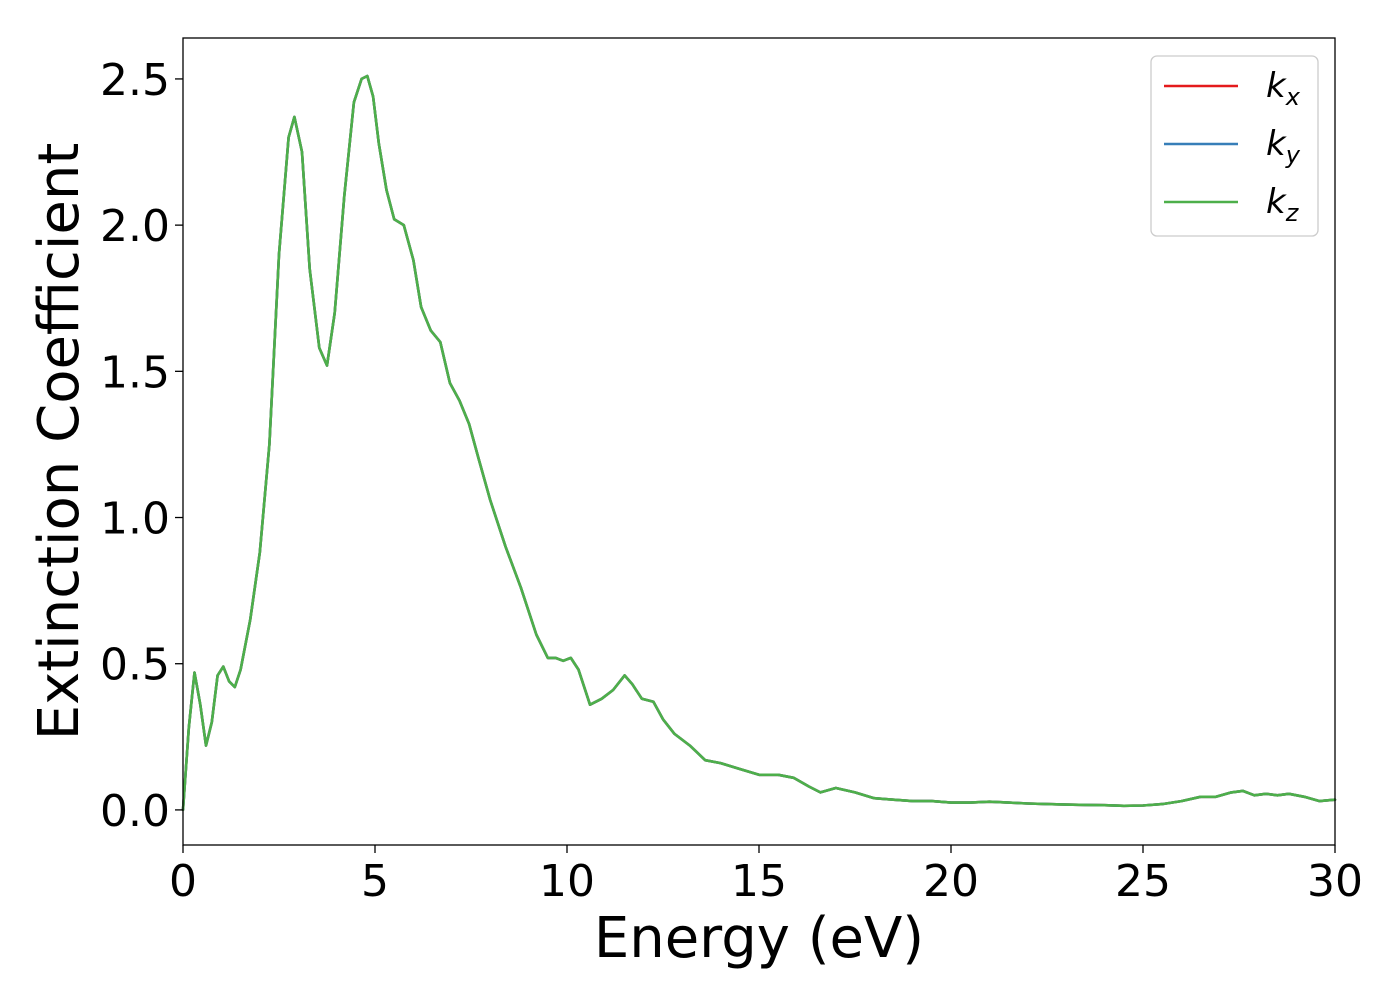 The width and height of the screenshot is (1400, 1000). What do you see at coordinates (759, 881) in the screenshot?
I see `x-tick-label: 15` at bounding box center [759, 881].